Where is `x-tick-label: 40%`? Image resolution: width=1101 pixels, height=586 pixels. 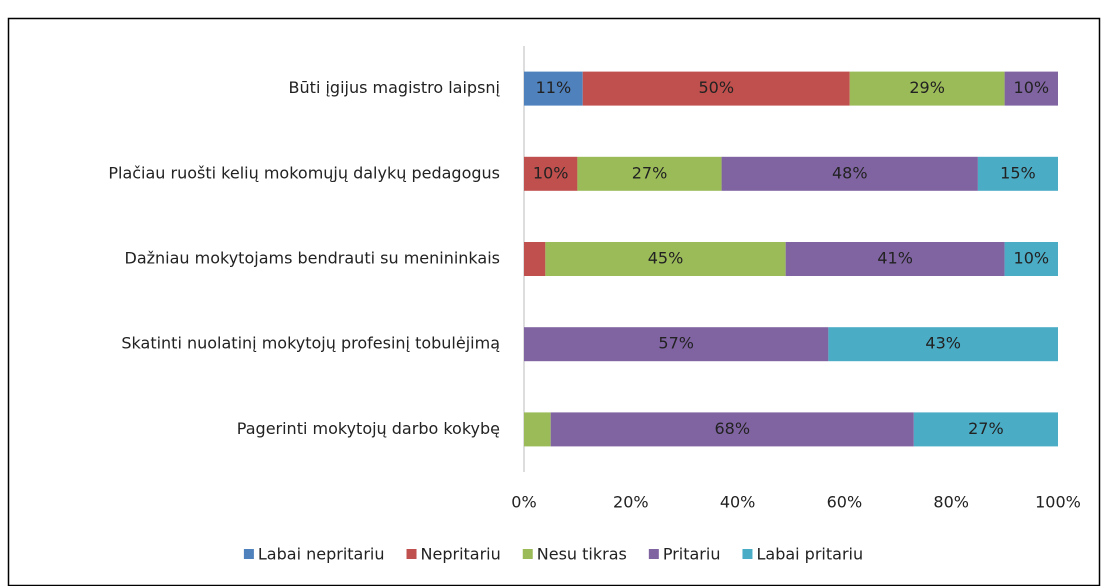
x-tick-label: 40% is located at coordinates (738, 502).